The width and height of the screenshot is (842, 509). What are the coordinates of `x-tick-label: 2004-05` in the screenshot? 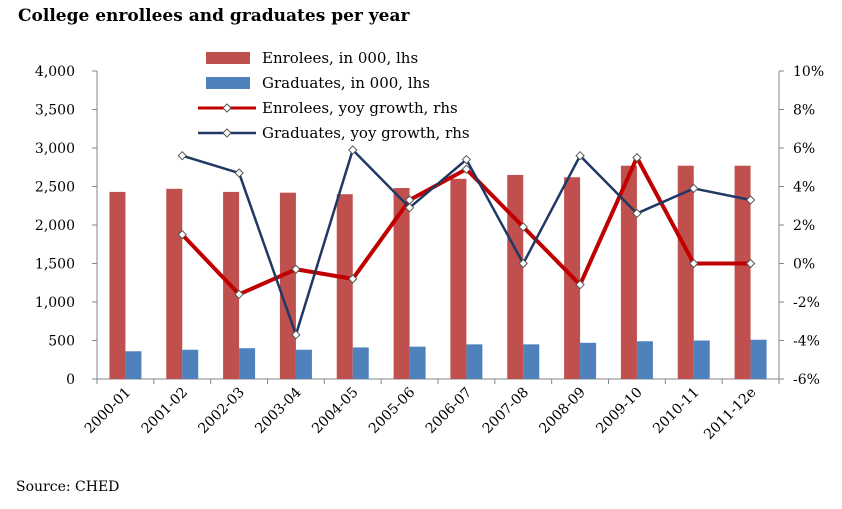 It's located at (335, 411).